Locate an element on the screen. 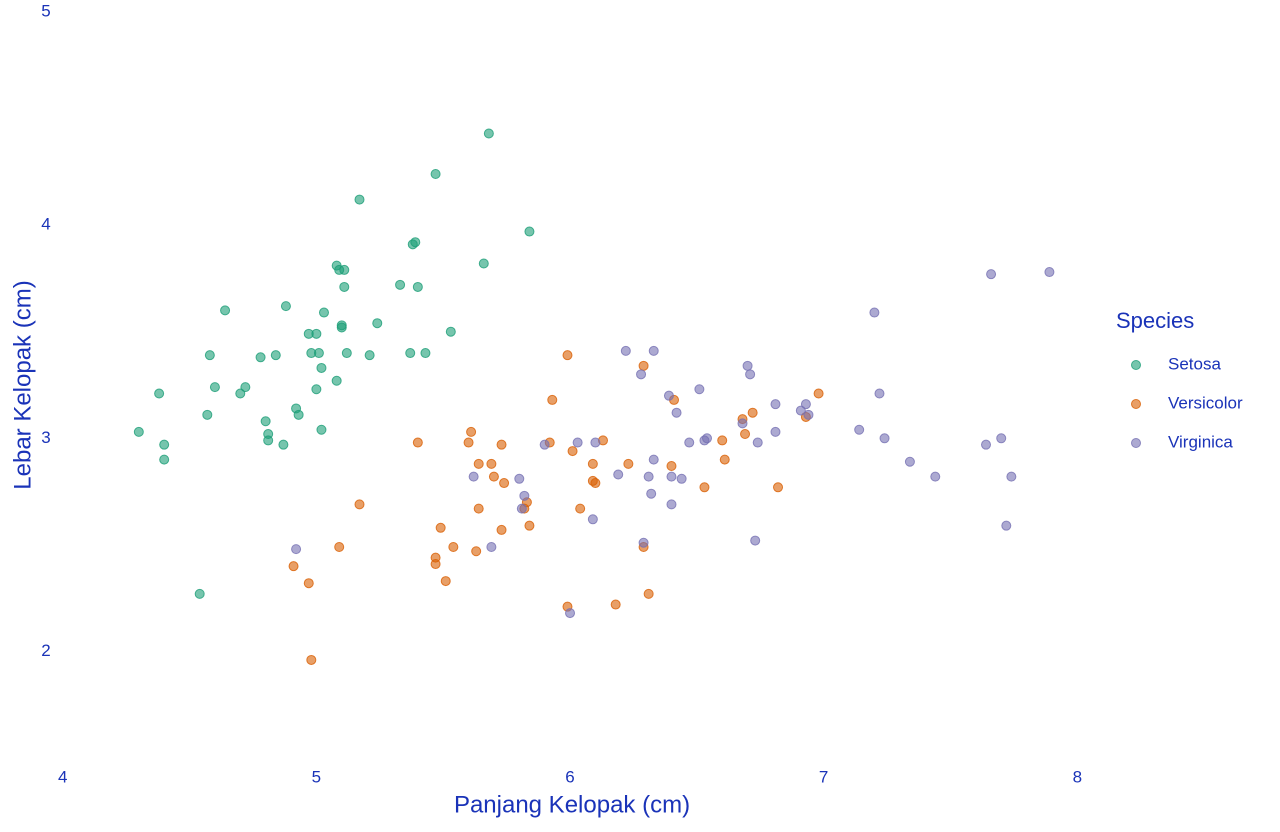 The image size is (1280, 832). legend-label: Versicolor is located at coordinates (1205, 402).